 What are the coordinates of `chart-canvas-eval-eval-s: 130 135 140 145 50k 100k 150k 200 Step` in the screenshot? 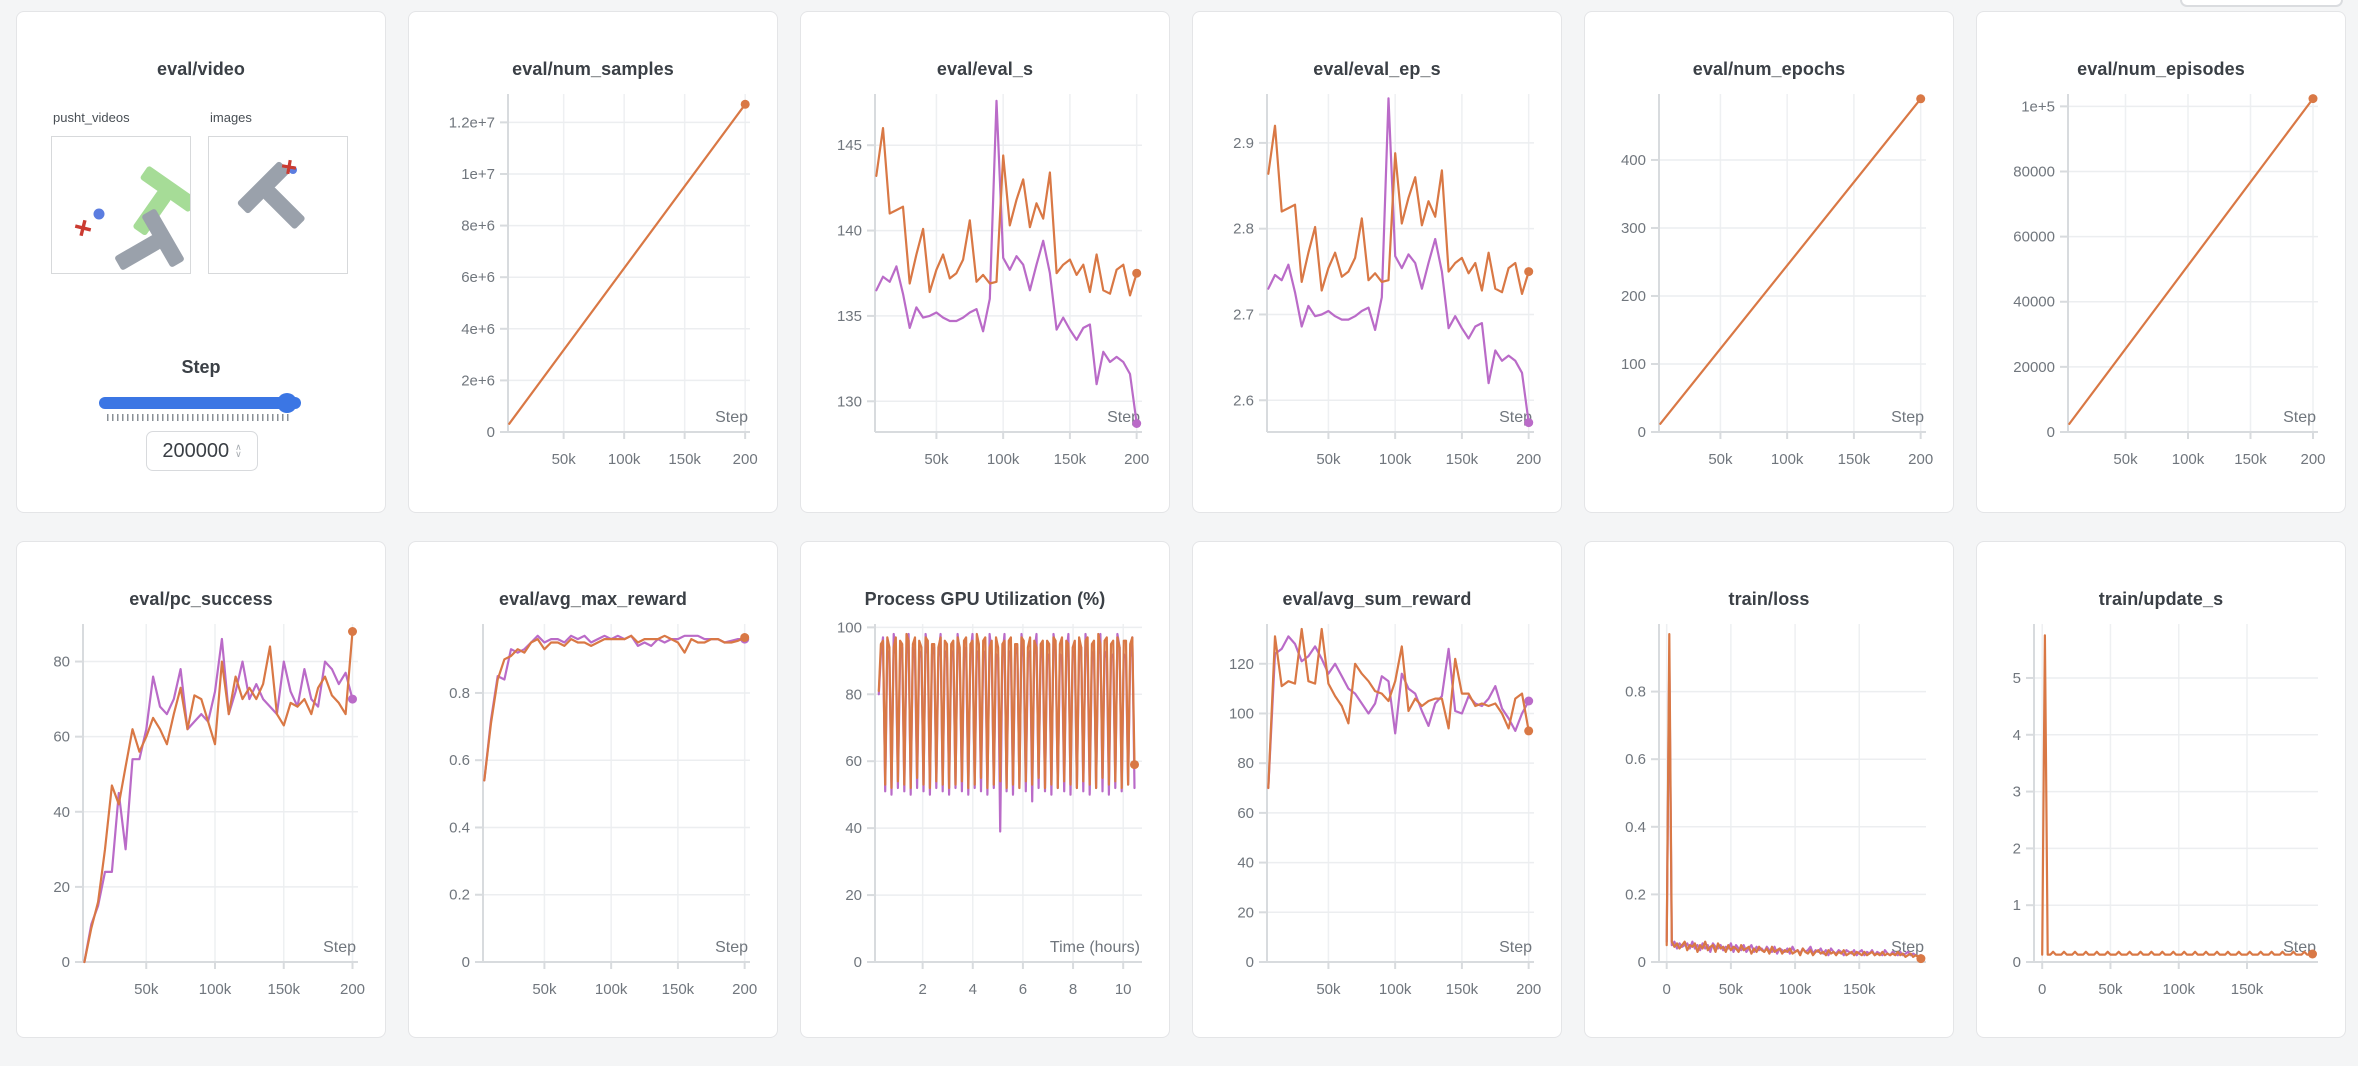 It's located at (985, 293).